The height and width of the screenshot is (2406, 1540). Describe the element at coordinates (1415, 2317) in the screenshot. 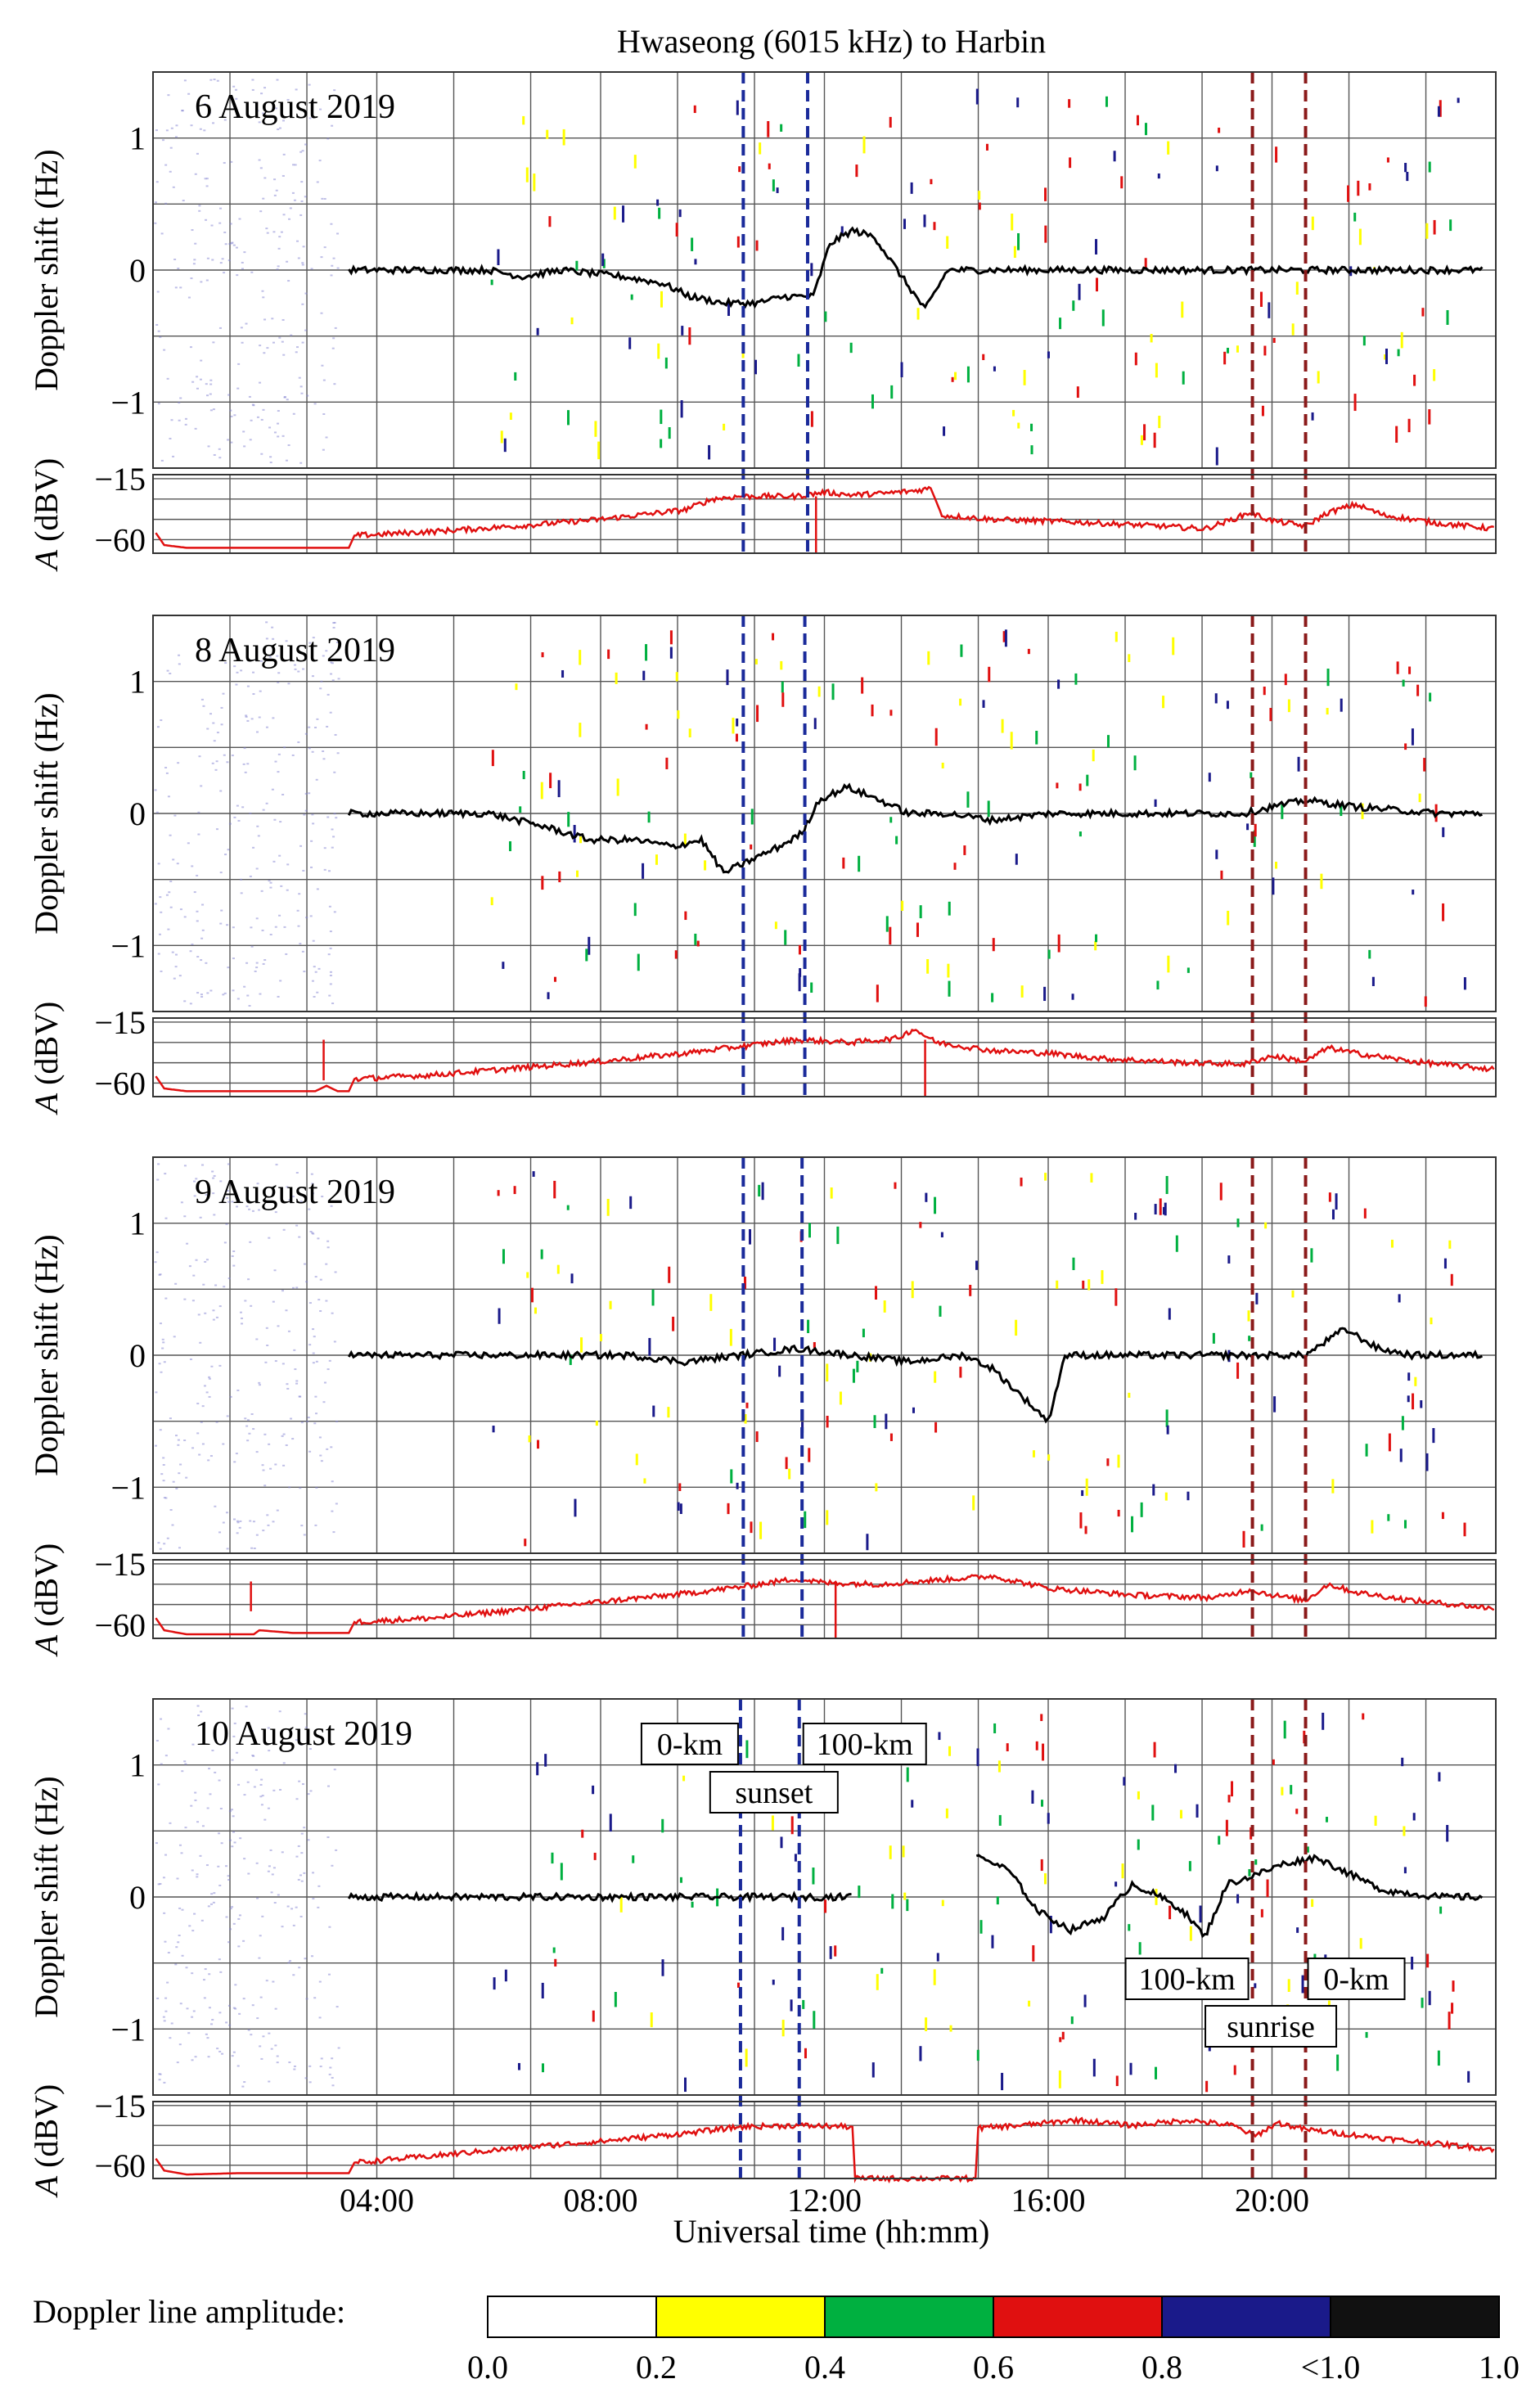

I see `colorbar-segment` at that location.